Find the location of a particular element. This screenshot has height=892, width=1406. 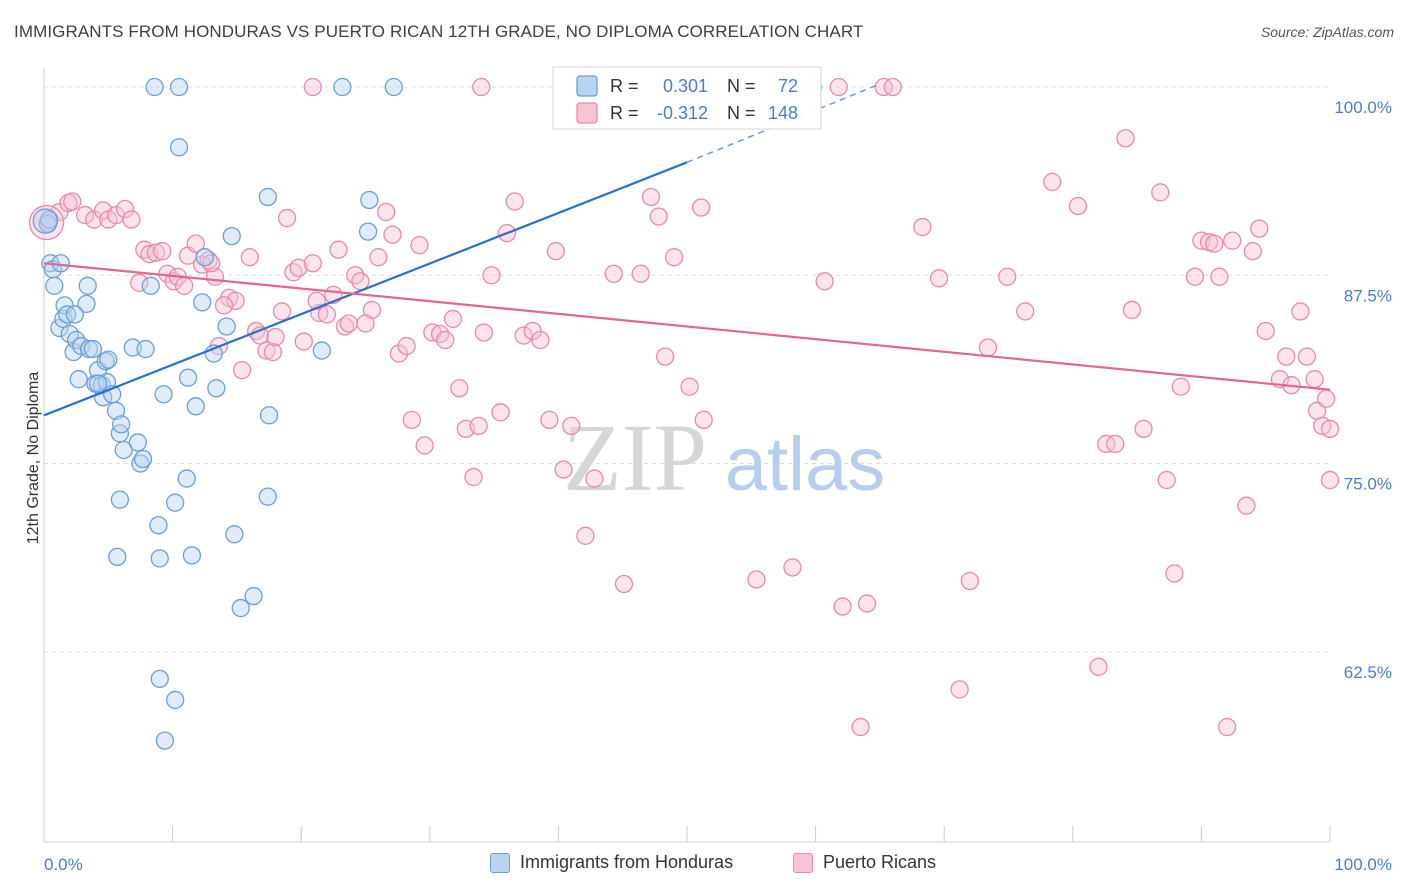

legend-swatch-pink is located at coordinates (803, 862).